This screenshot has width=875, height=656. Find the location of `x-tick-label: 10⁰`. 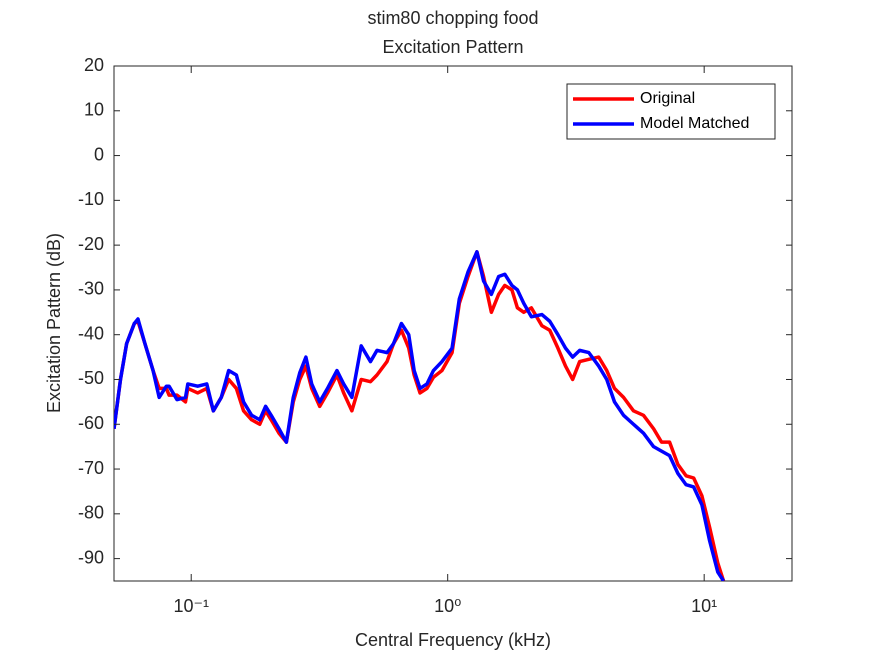

x-tick-label: 10⁰ is located at coordinates (447, 606).